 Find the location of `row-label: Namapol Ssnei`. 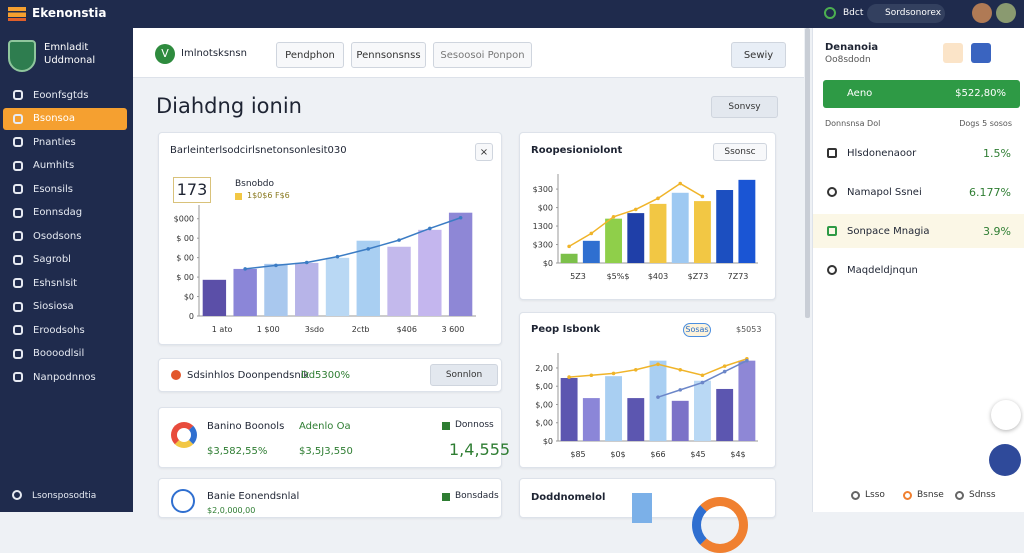

row-label: Namapol Ssnei is located at coordinates (884, 192).